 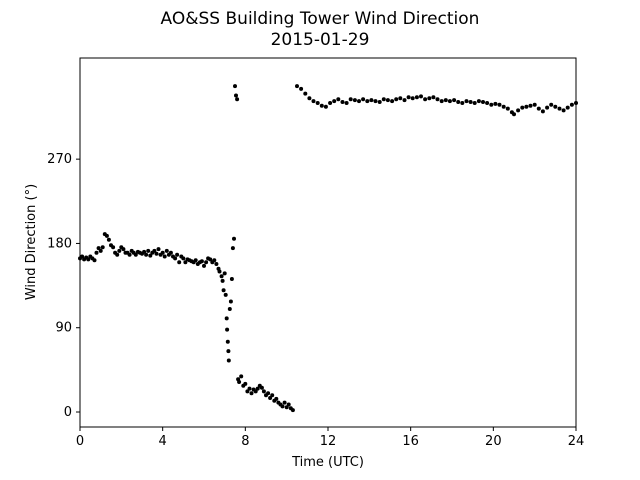 I want to click on x-tick-label: 4, so click(x=163, y=441).